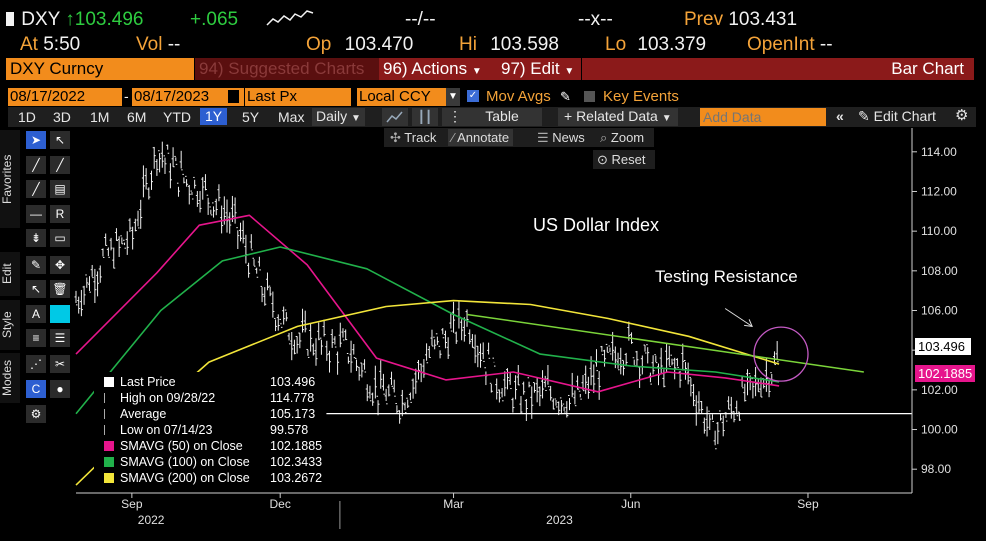 The height and width of the screenshot is (541, 986). I want to click on related-data-label: + Related Data, so click(611, 116).